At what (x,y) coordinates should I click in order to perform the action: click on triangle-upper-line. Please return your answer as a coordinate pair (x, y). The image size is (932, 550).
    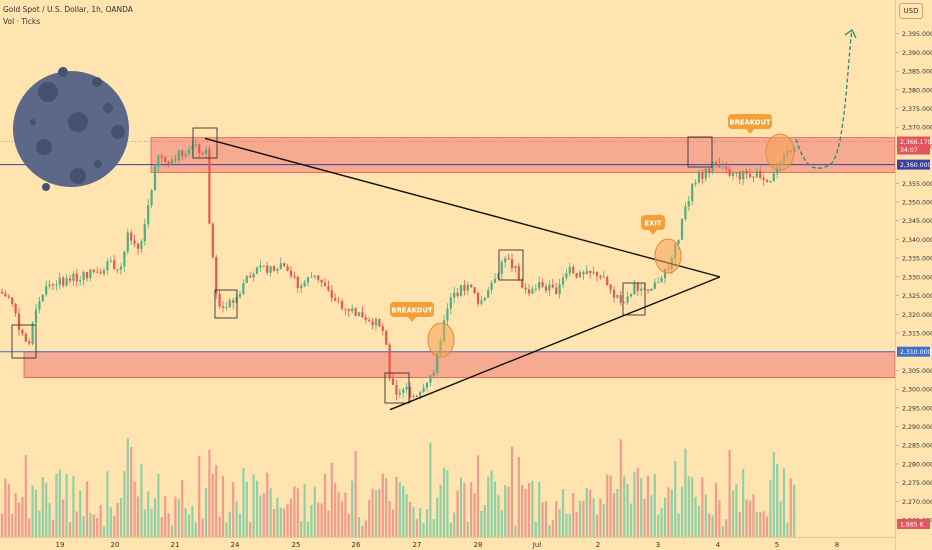
    Looking at the image, I should click on (462, 207).